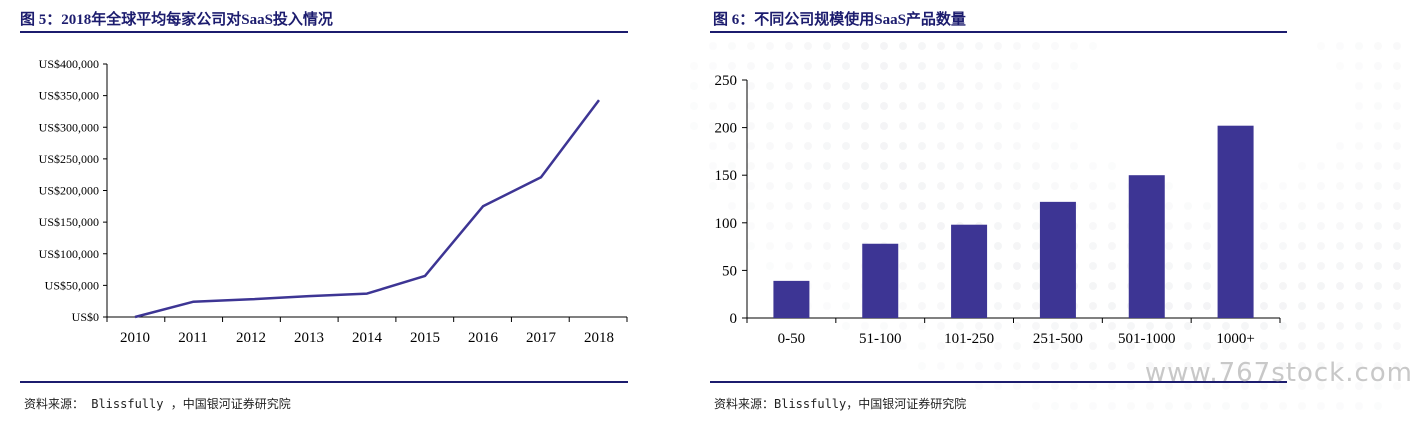 The height and width of the screenshot is (432, 1415). Describe the element at coordinates (324, 382) in the screenshot. I see `figure-5-bottom-rule` at that location.